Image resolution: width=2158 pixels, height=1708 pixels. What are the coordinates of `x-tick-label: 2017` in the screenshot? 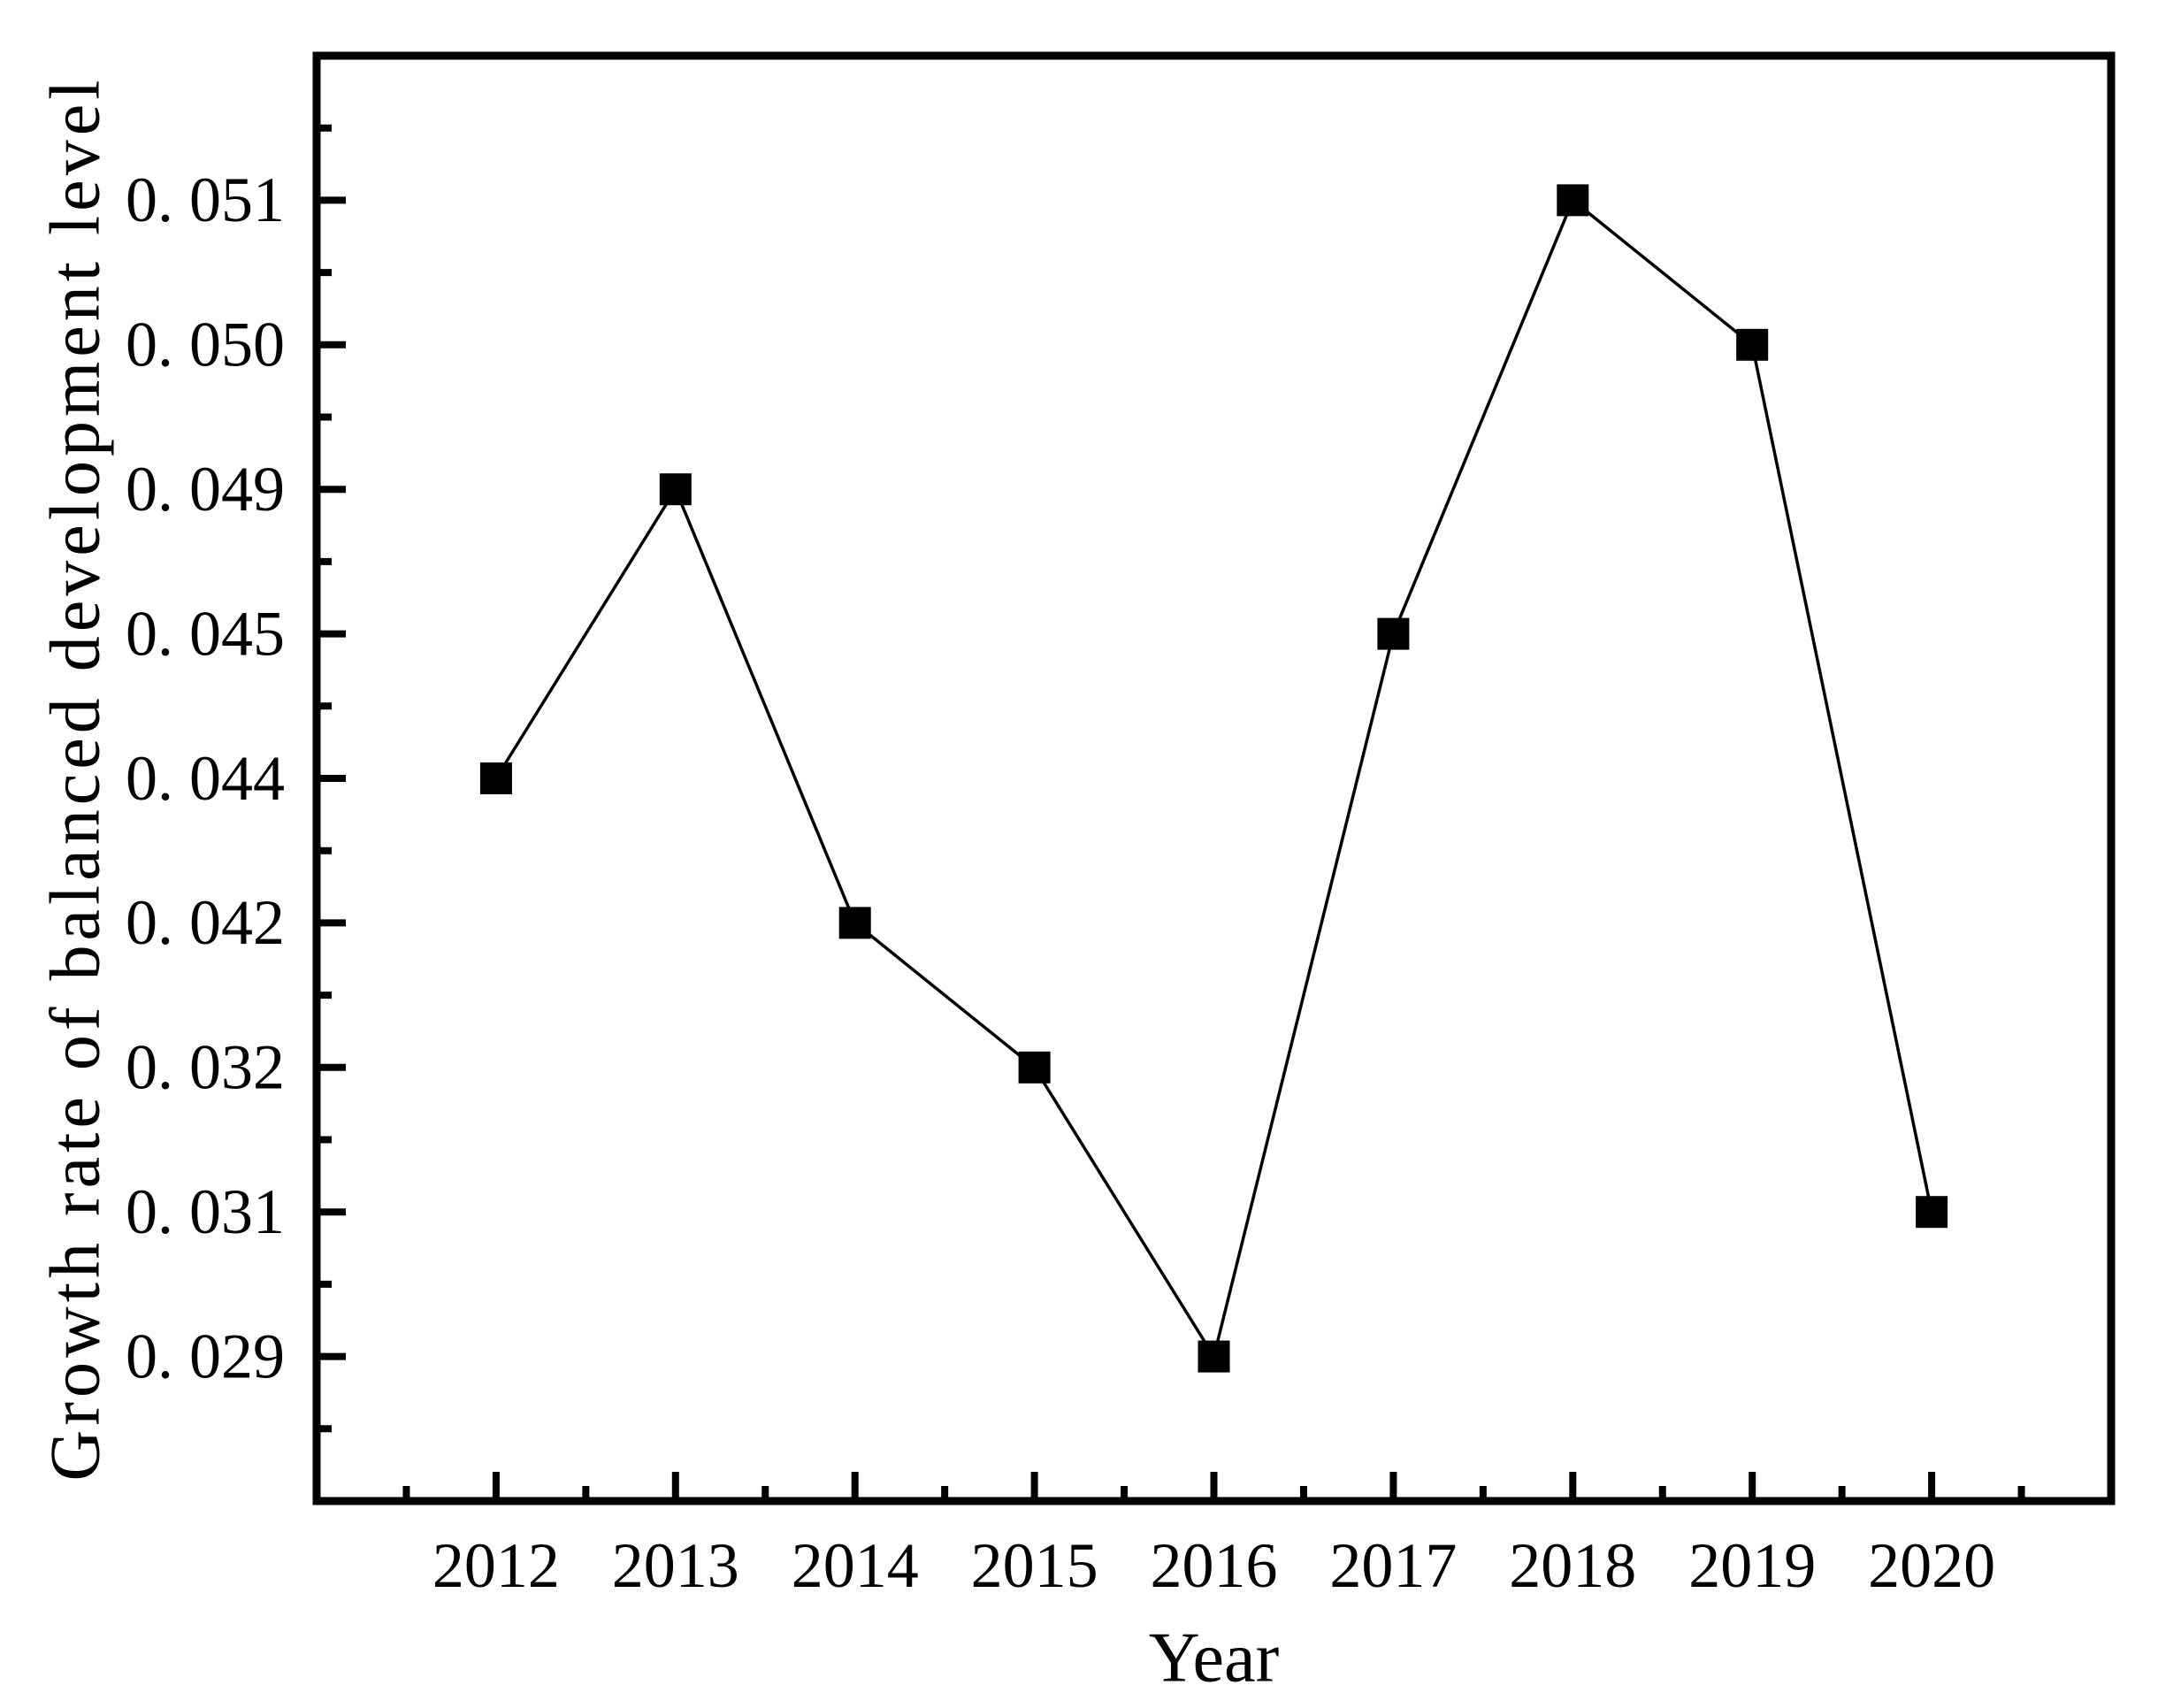 It's located at (1393, 1565).